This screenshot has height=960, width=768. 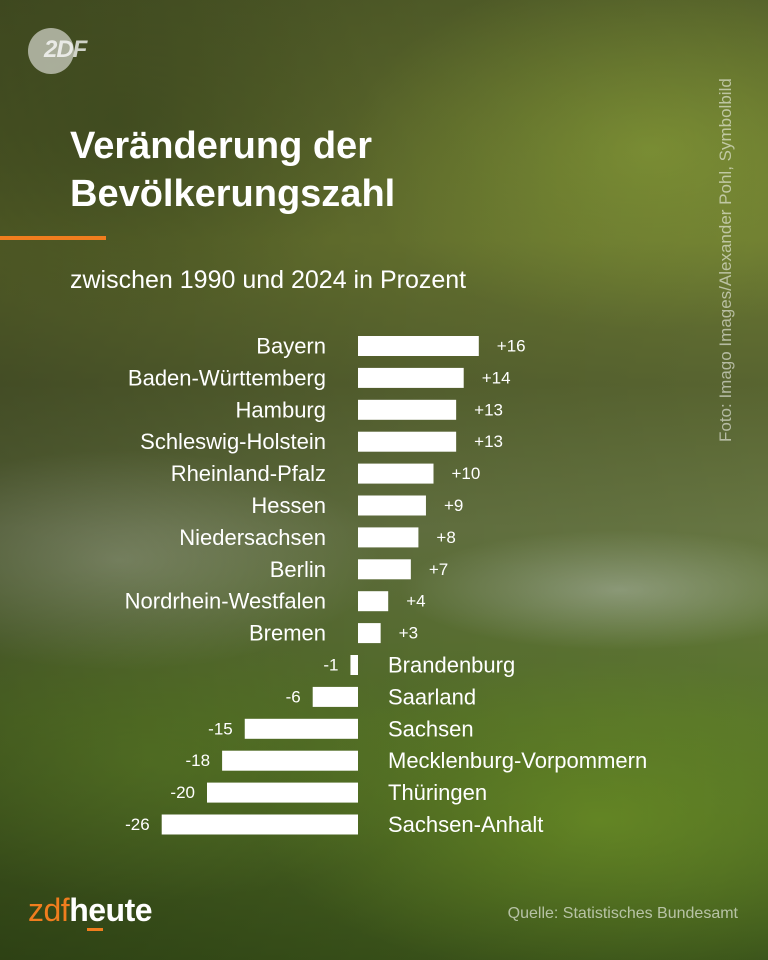 What do you see at coordinates (354, 665) in the screenshot?
I see `bar-brandenburg` at bounding box center [354, 665].